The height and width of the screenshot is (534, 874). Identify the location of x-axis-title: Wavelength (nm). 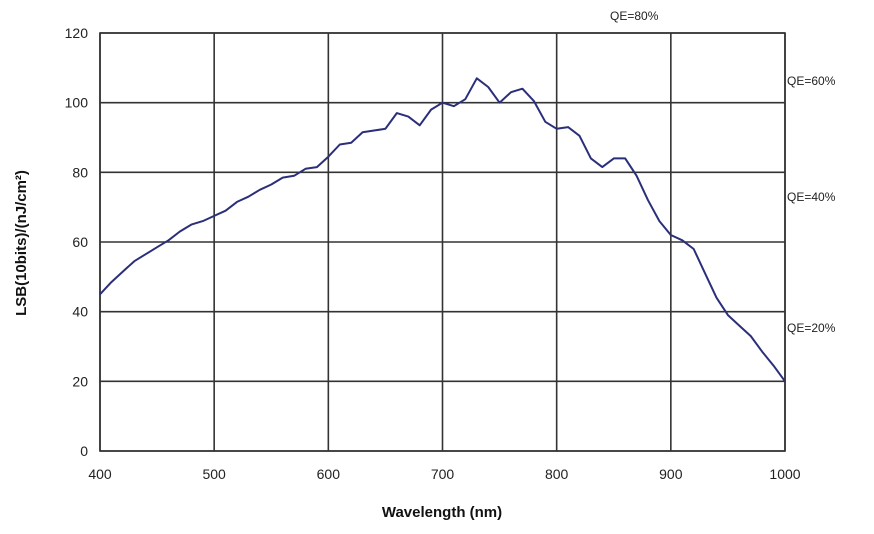
(442, 512).